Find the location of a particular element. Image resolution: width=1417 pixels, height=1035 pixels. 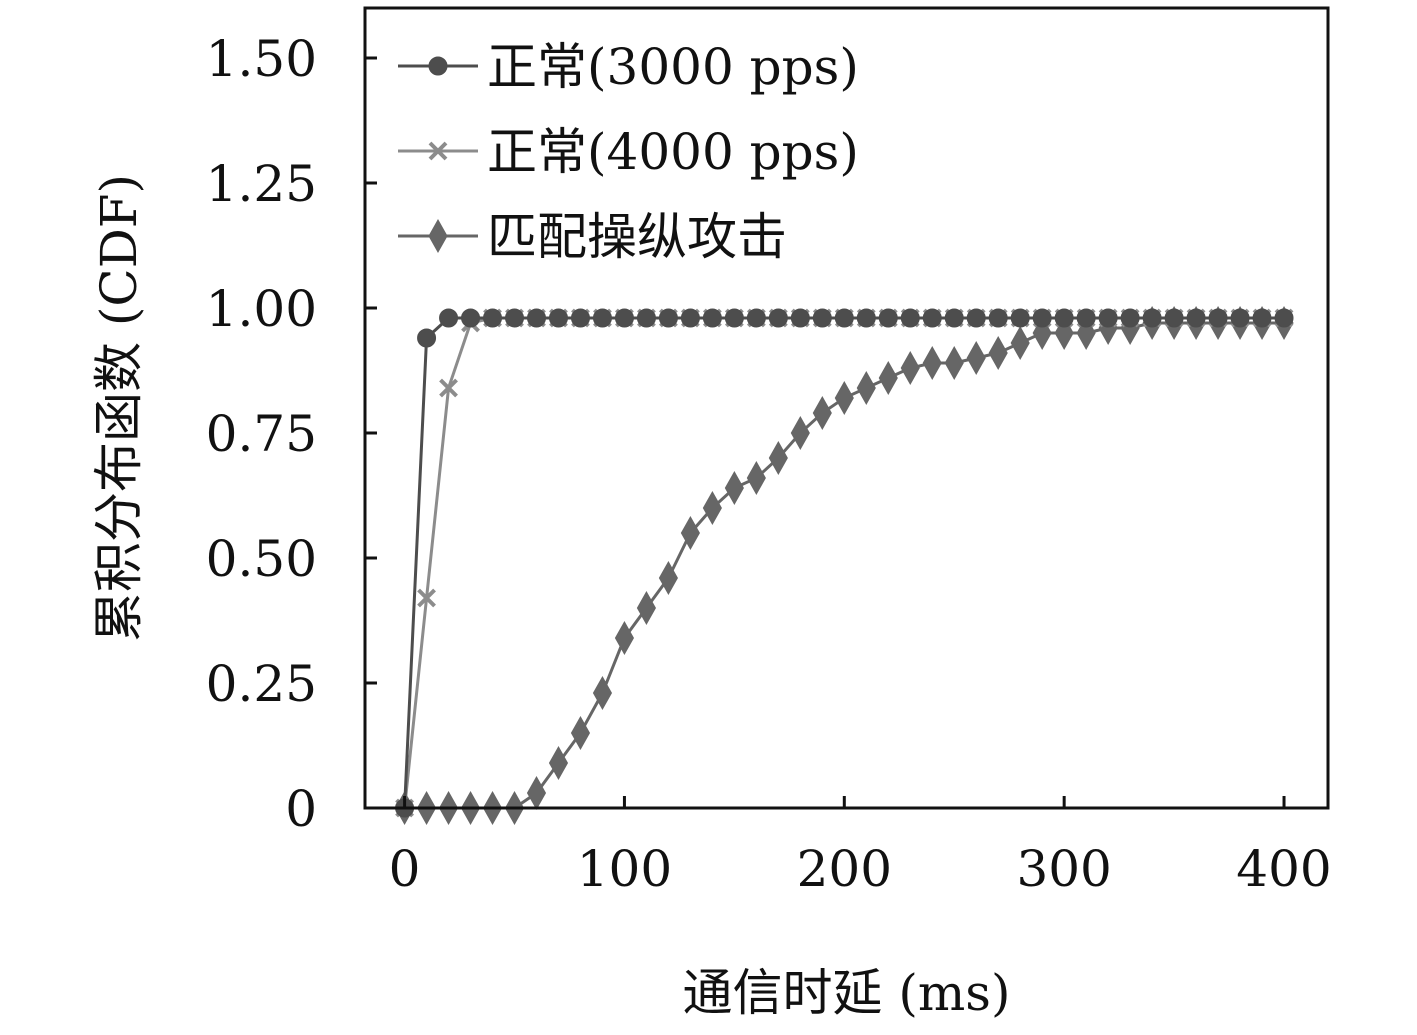

legend-item: 正常(3000 pps) is located at coordinates (628, 67).